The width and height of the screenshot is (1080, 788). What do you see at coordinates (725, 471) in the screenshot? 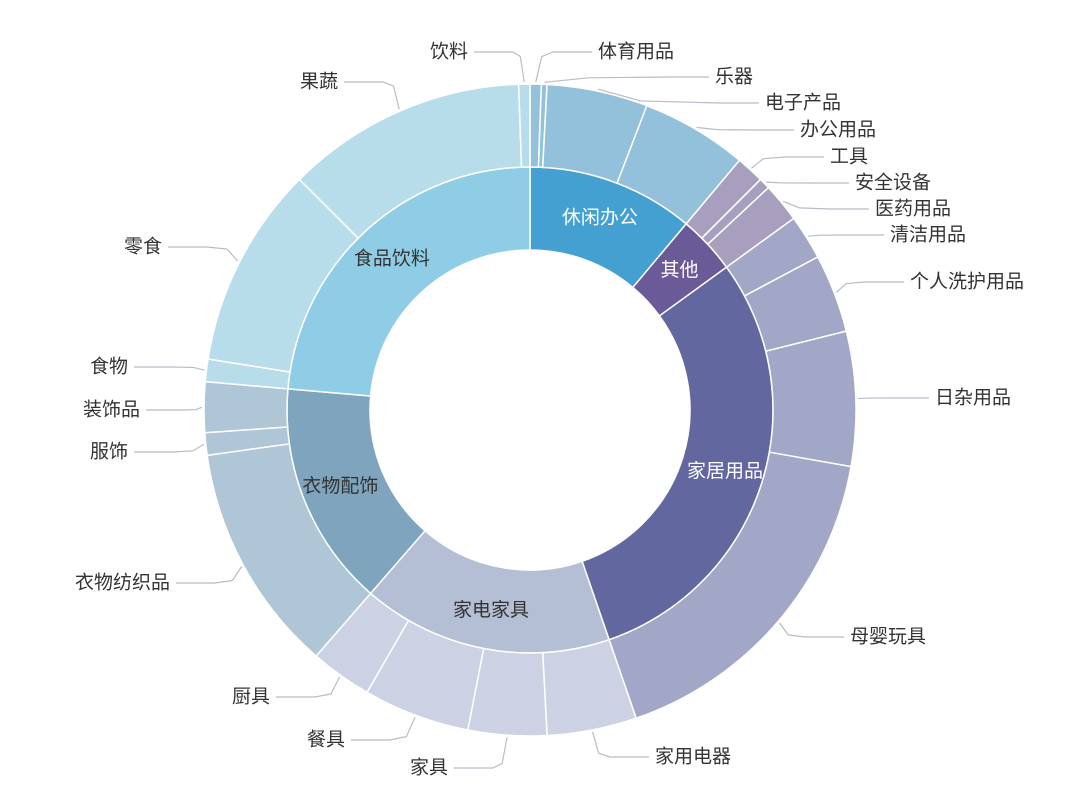
I see `inner-label: 家居用品` at bounding box center [725, 471].